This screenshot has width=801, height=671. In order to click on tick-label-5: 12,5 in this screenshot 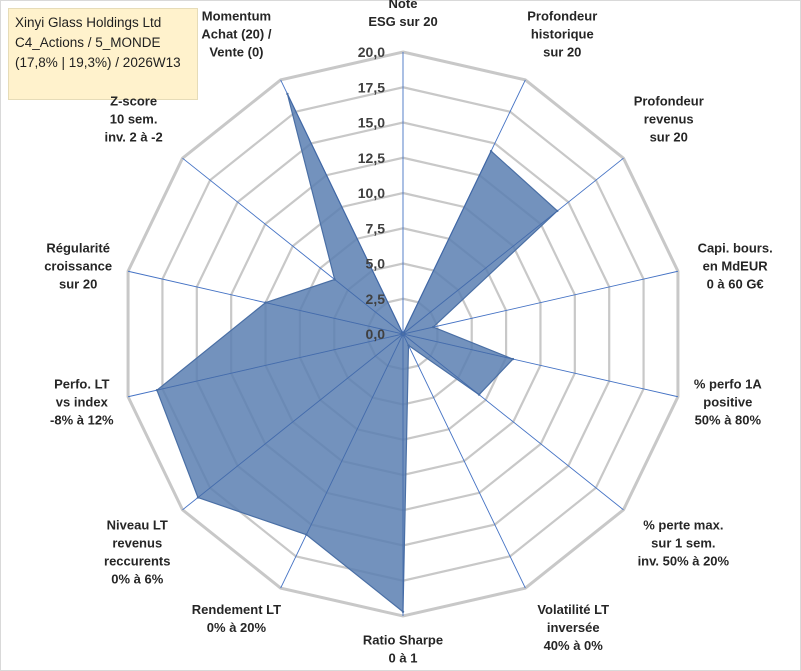, I will do `click(371, 158)`.